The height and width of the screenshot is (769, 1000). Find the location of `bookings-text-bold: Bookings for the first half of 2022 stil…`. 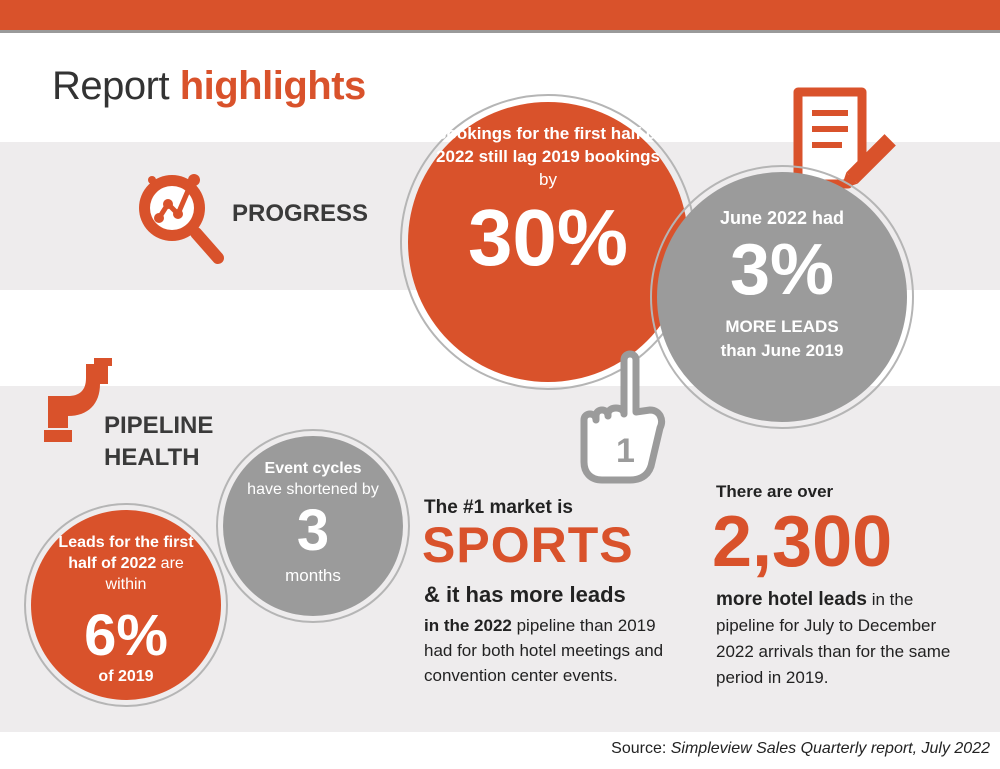

bookings-text-bold: Bookings for the first half of 2022 stil… is located at coordinates (548, 145).